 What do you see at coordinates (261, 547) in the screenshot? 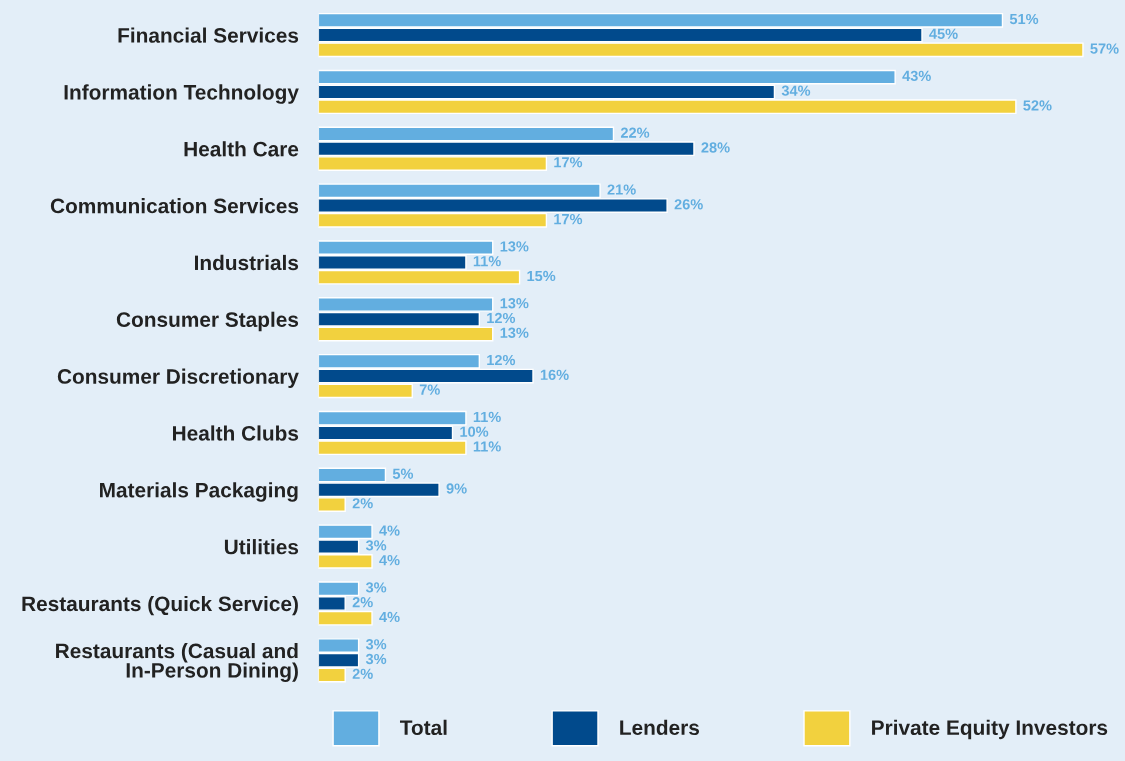
I see `y-tick-label: Utilities` at bounding box center [261, 547].